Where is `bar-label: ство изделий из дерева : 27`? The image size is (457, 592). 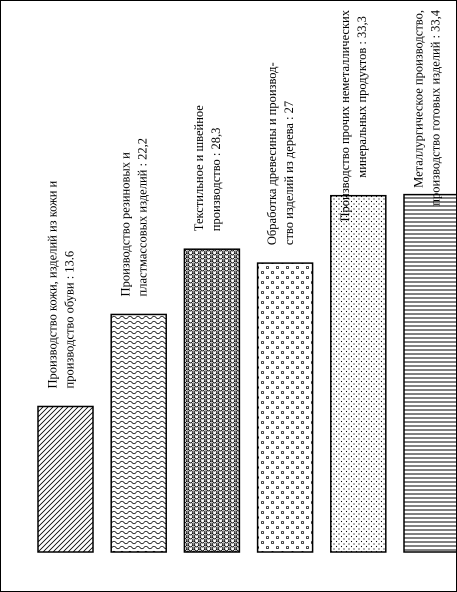 bar-label: ство изделий из дерева : 27 is located at coordinates (289, 173).